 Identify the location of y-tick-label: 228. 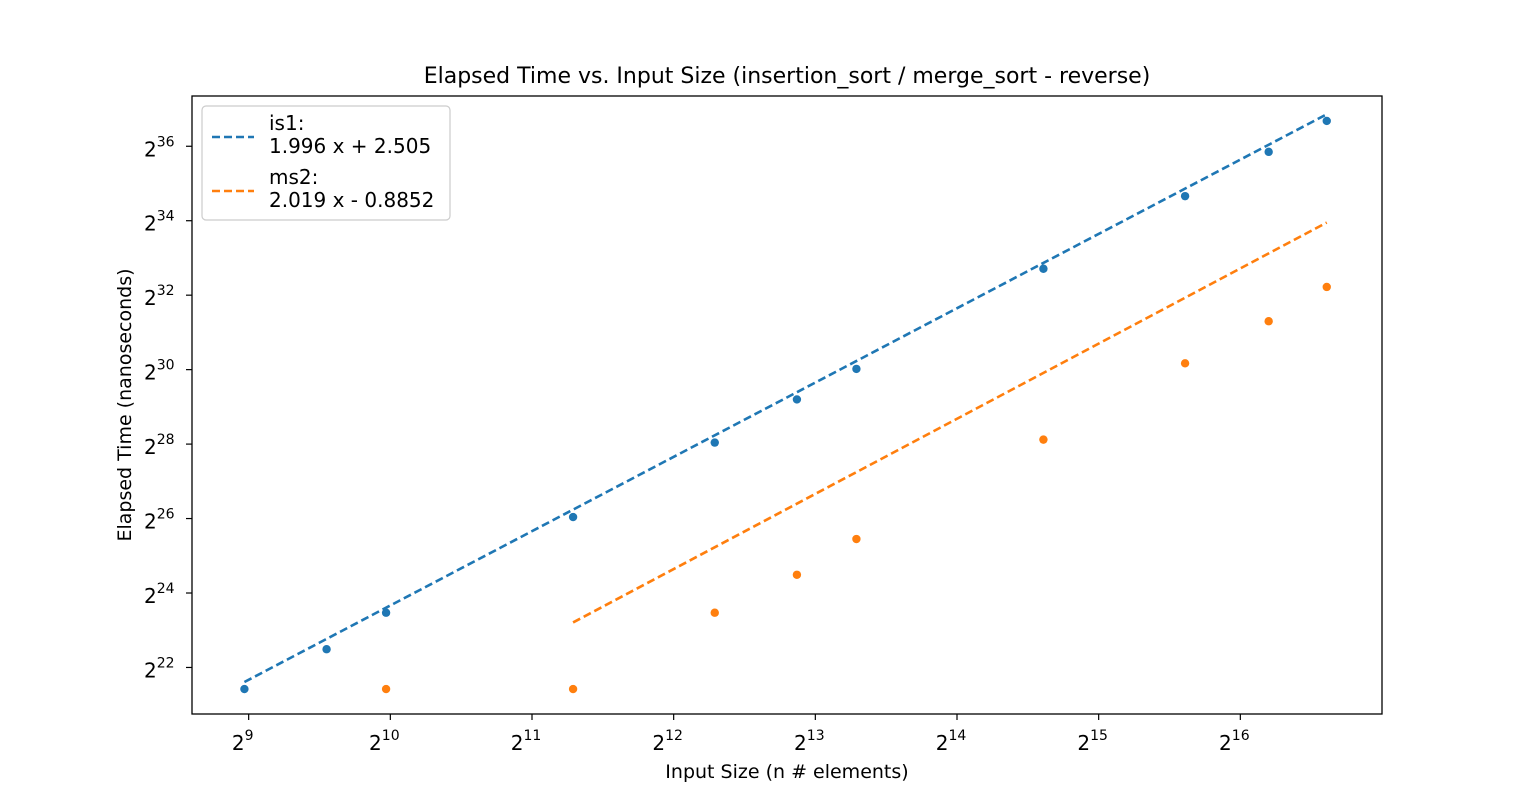
(159, 445).